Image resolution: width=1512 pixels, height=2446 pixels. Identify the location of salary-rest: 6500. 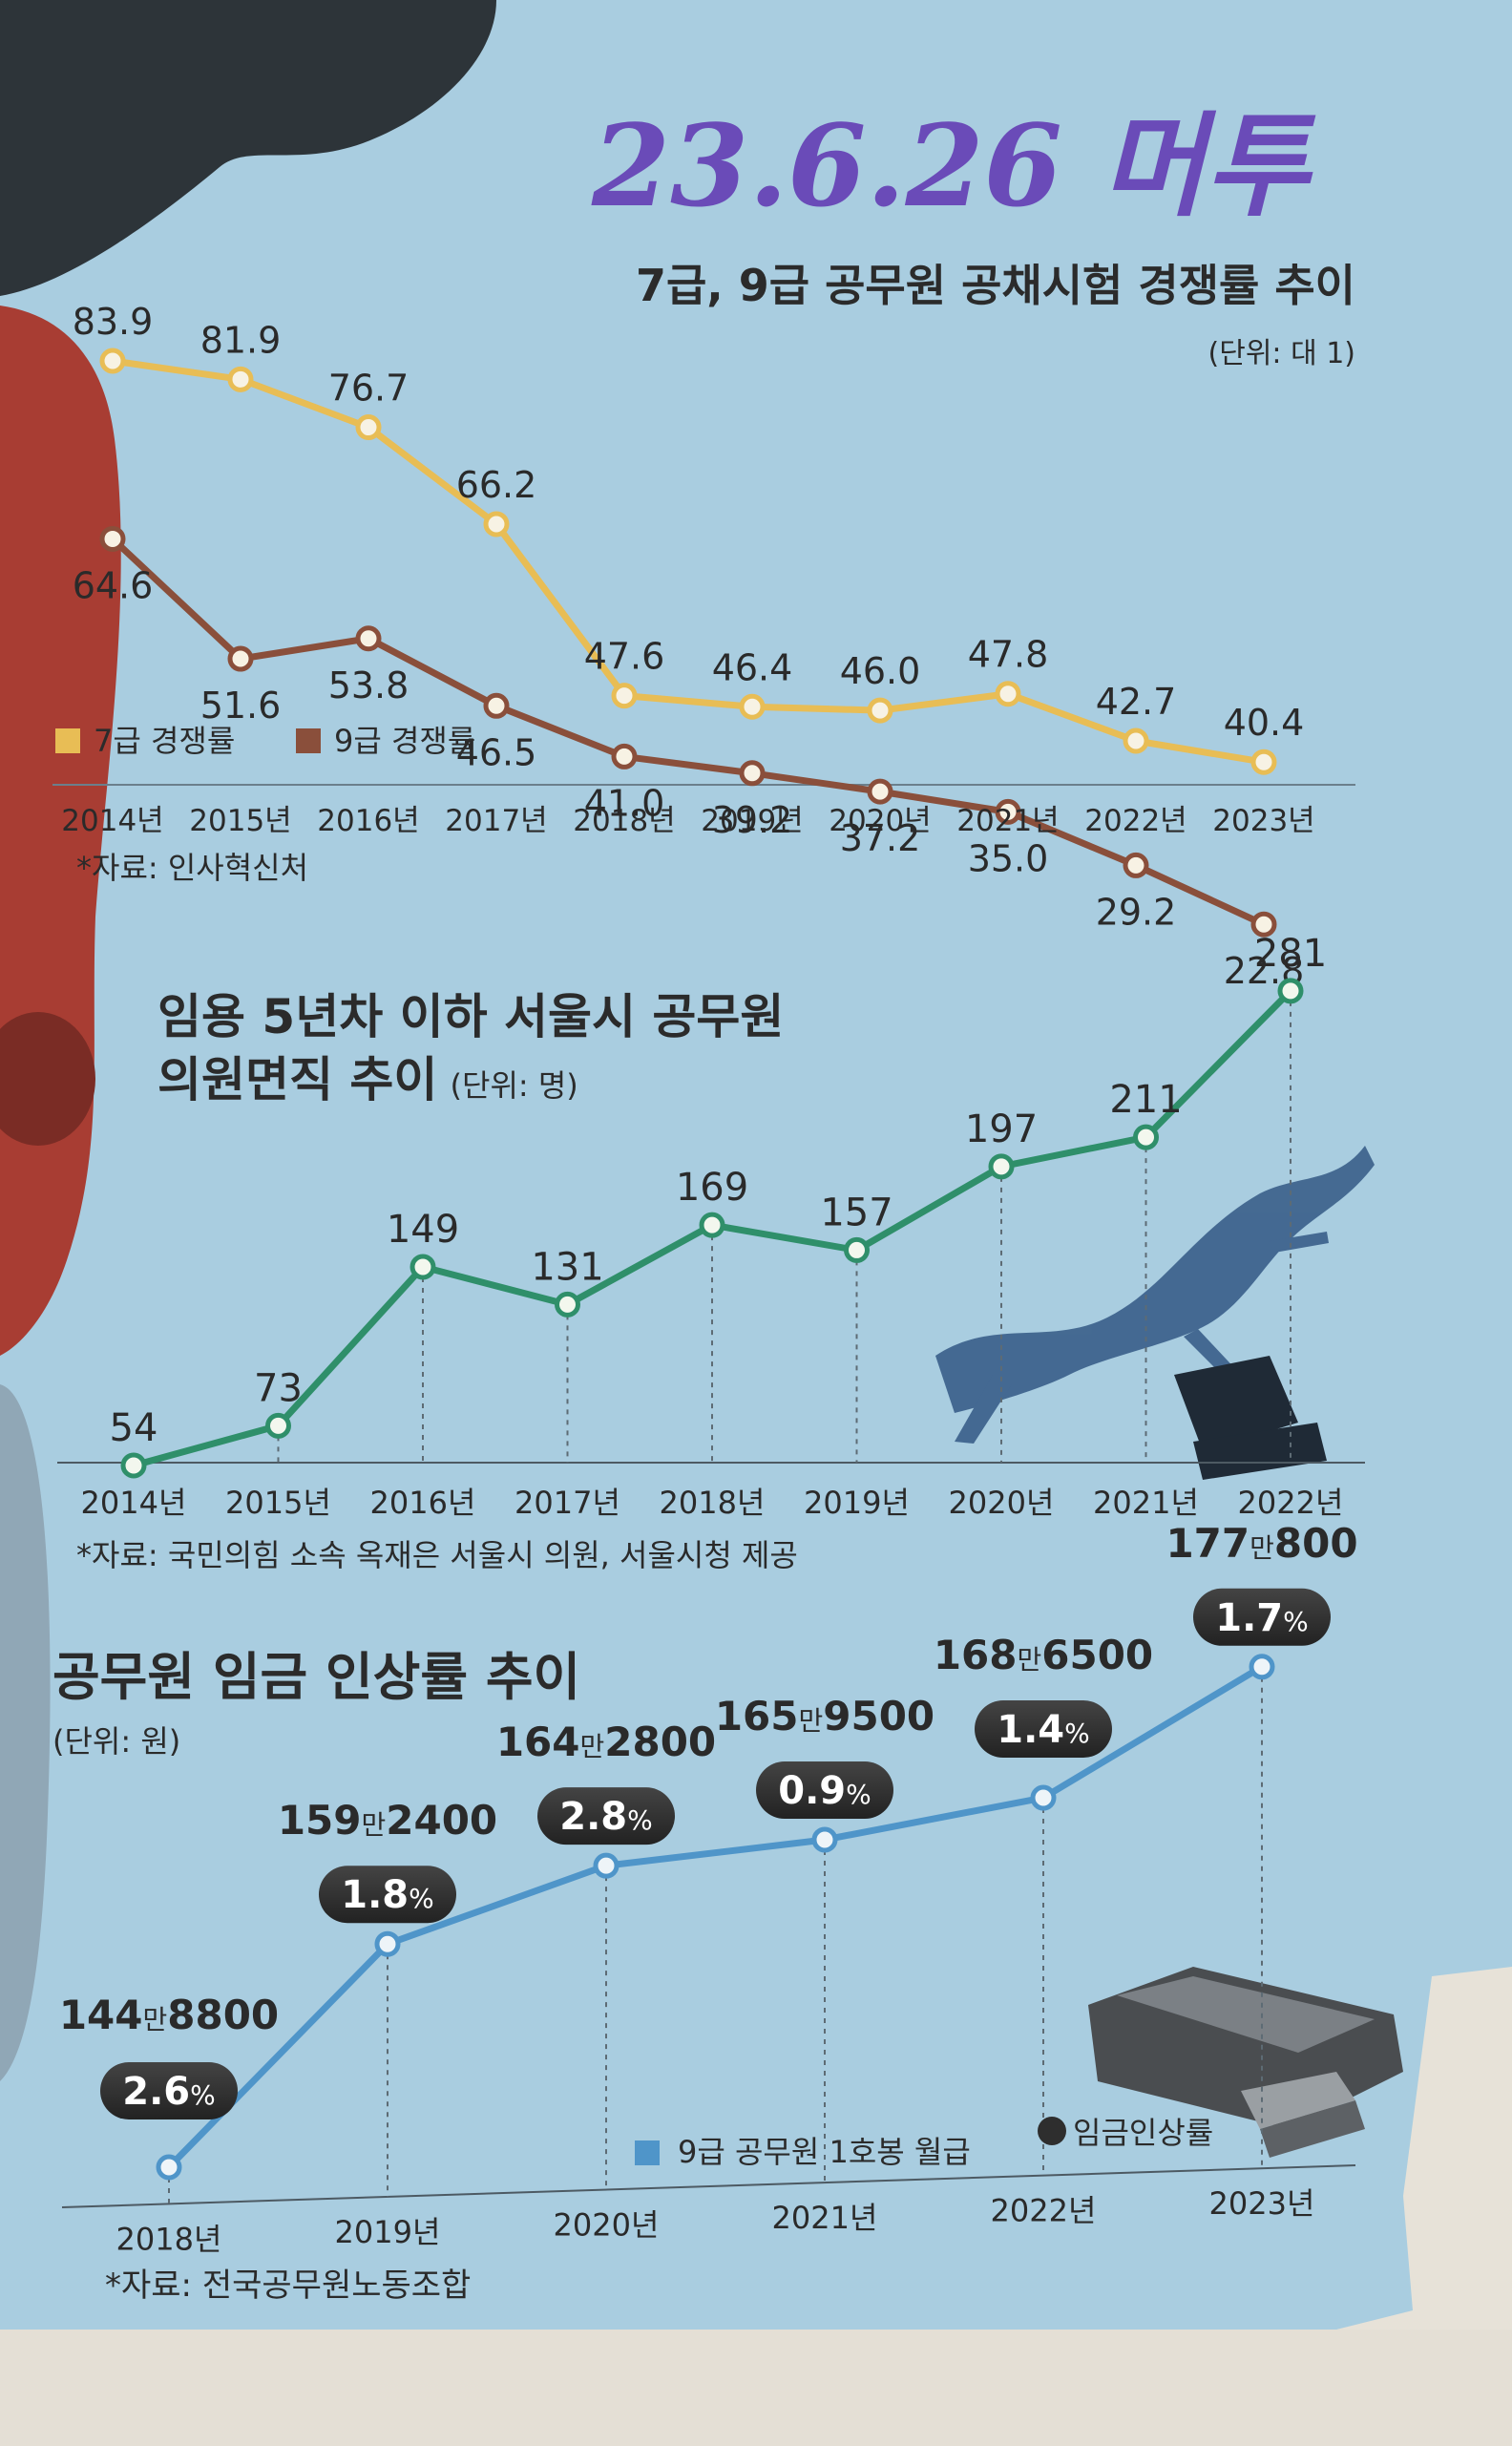
(1097, 1655).